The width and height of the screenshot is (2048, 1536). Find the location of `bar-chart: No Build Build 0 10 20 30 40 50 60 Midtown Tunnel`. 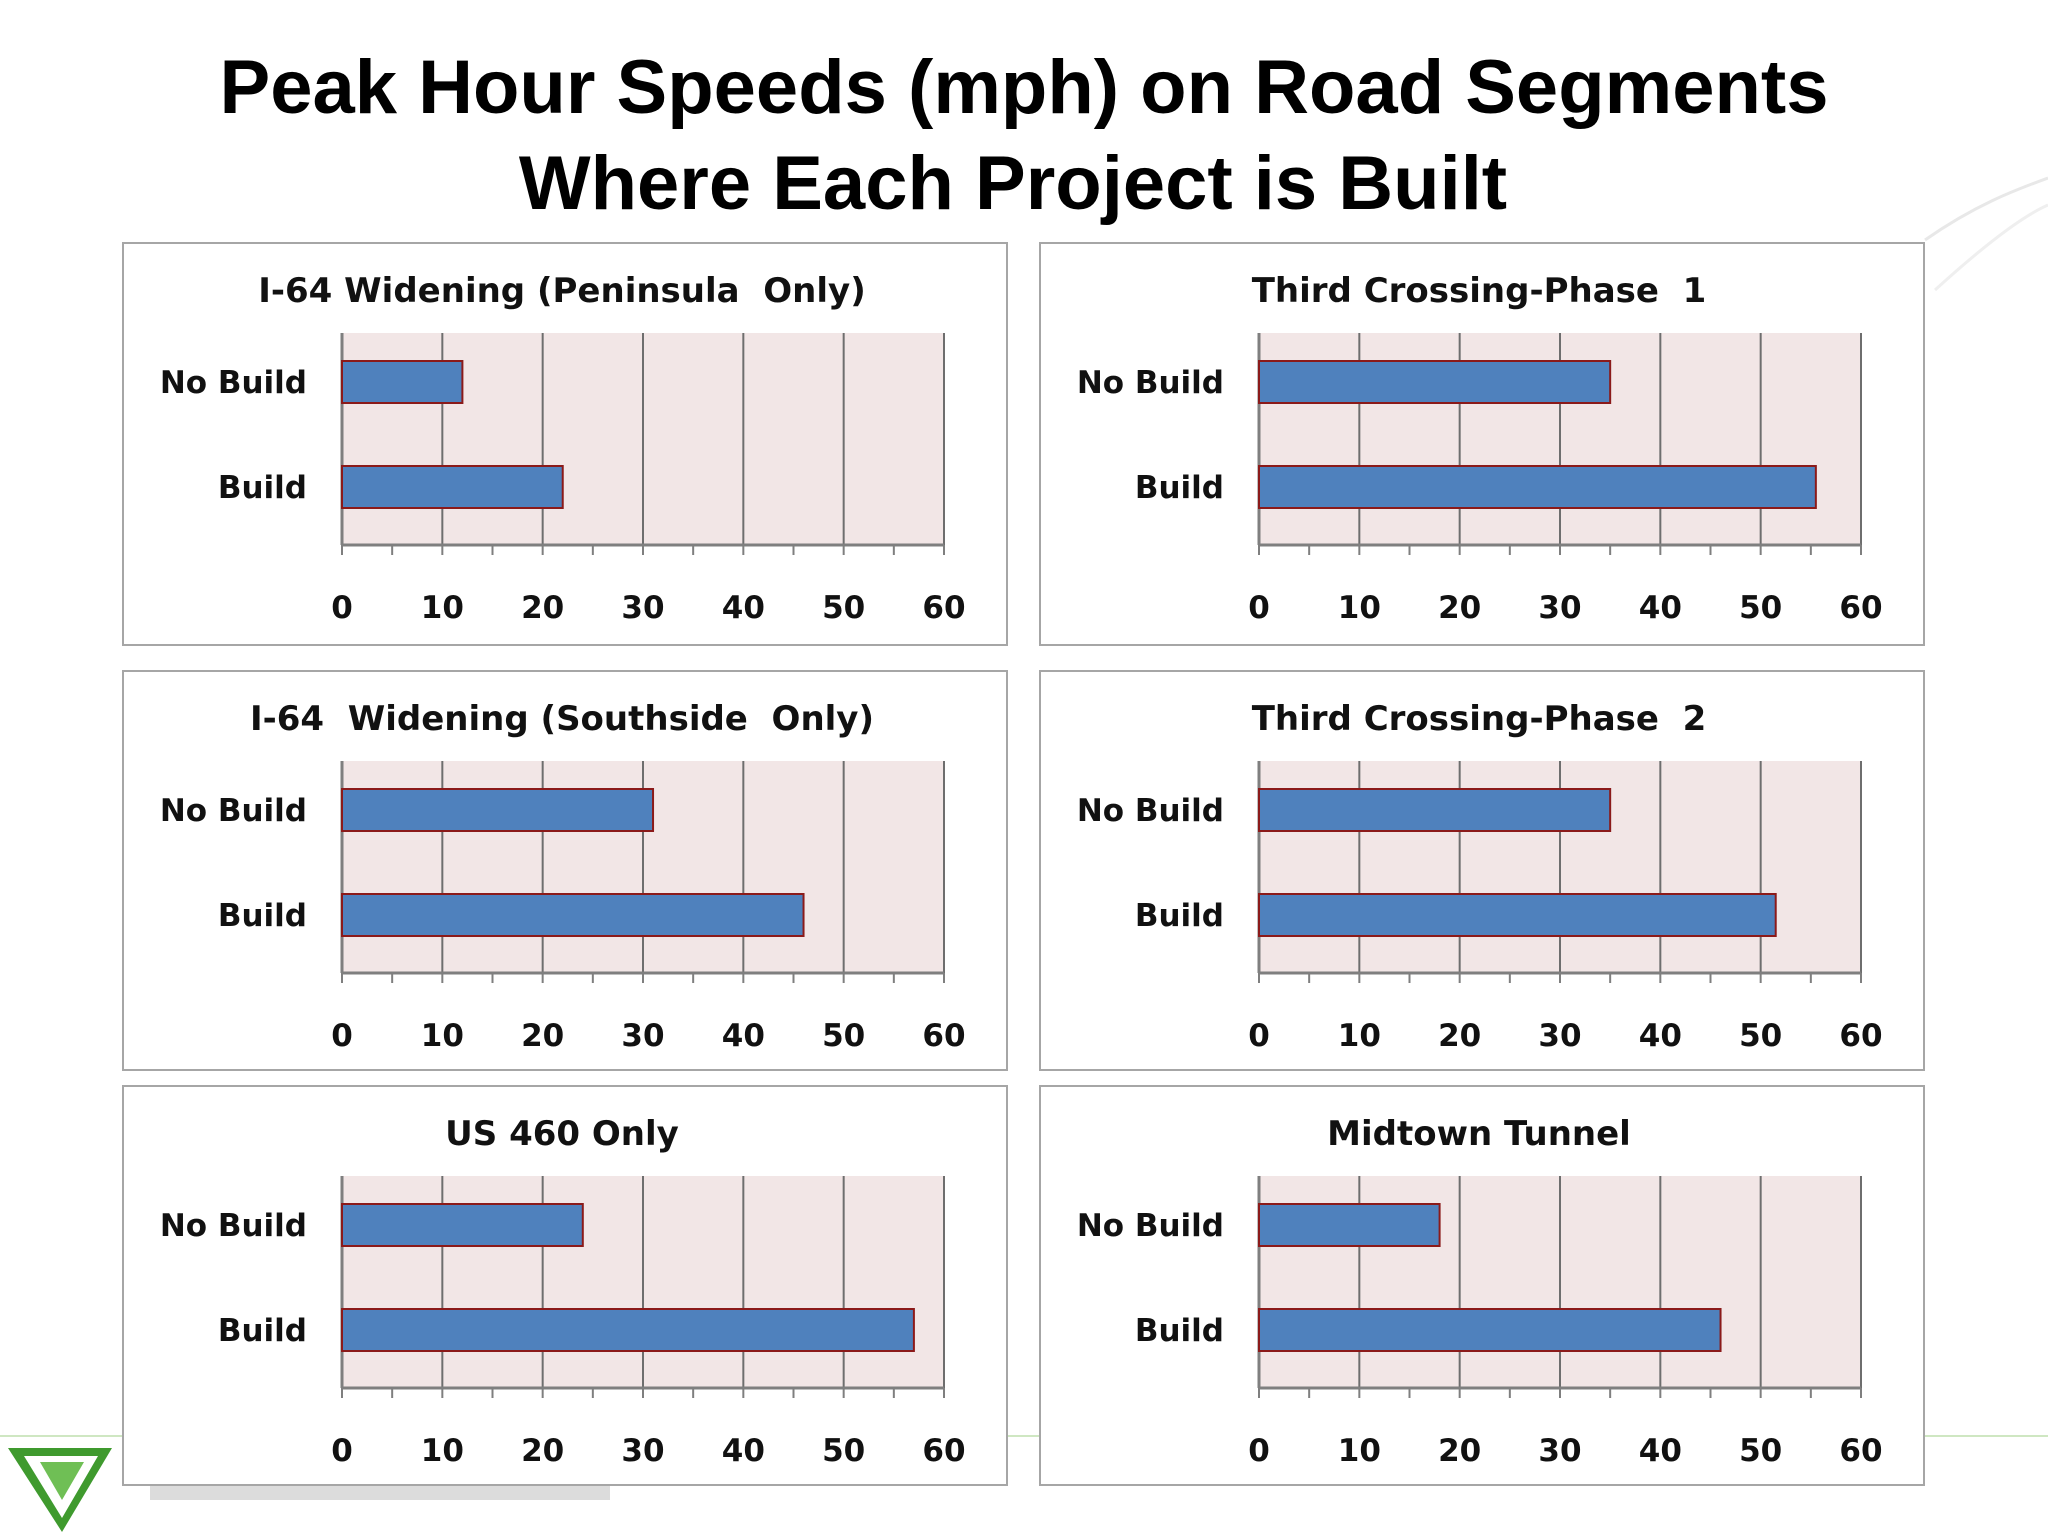

bar-chart: No Build Build 0 10 20 30 40 50 60 Midtown Tunnel is located at coordinates (1480, 1291).